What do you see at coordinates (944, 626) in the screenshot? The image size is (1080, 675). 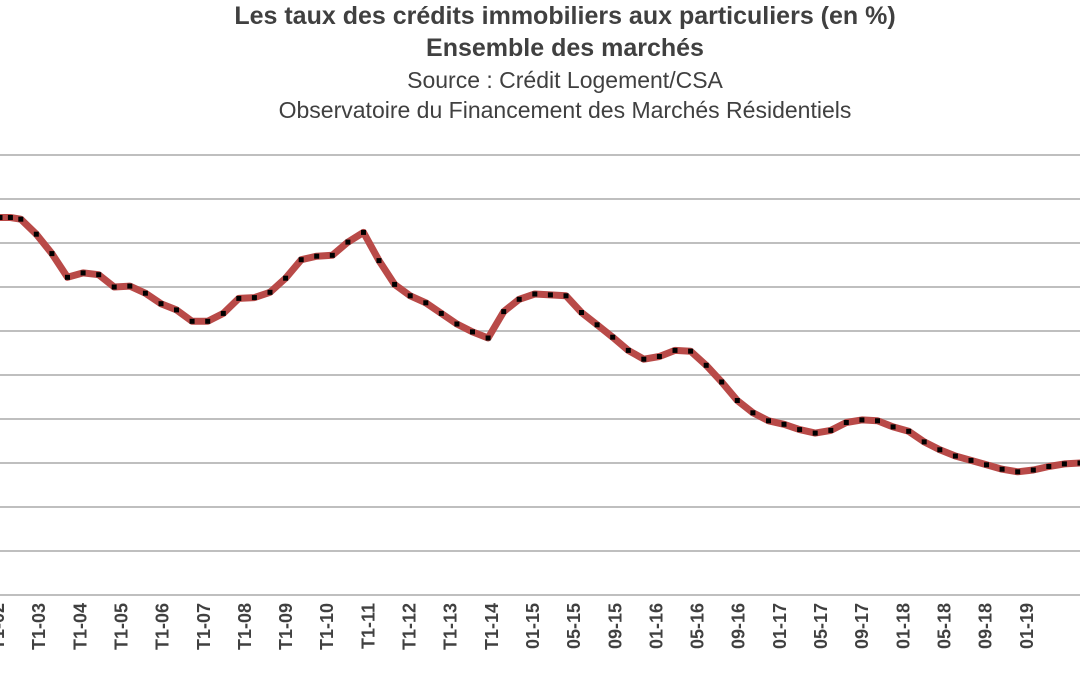 I see `x-tick-label: 05-18` at bounding box center [944, 626].